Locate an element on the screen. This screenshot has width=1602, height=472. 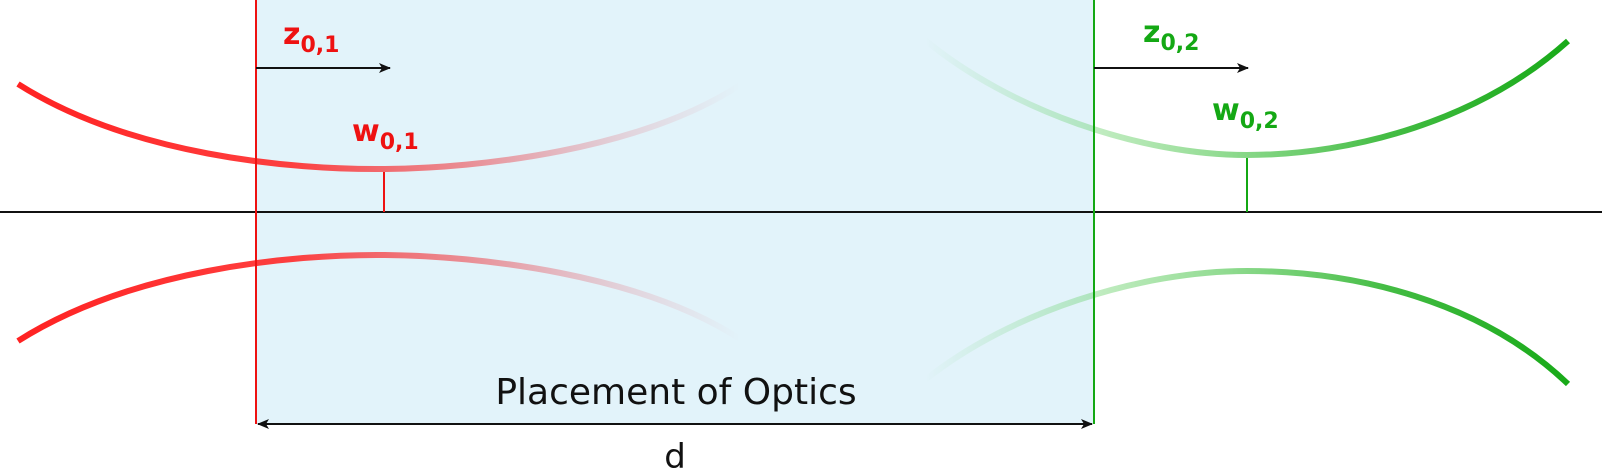
beam2-upper-envelope is located at coordinates (1247, 98).